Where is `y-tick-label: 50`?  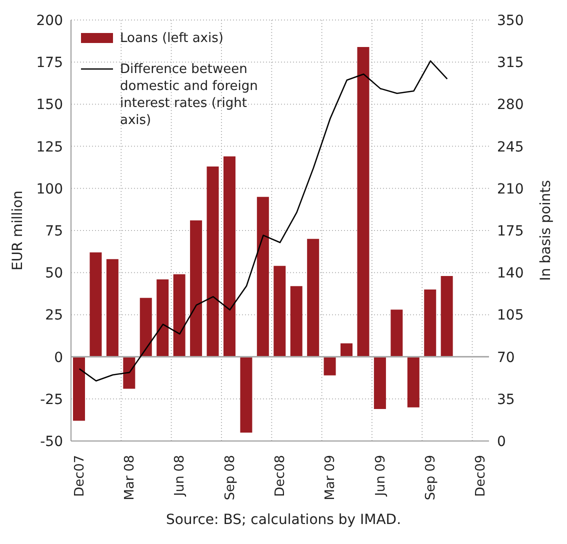 y-tick-label: 50 is located at coordinates (54, 274).